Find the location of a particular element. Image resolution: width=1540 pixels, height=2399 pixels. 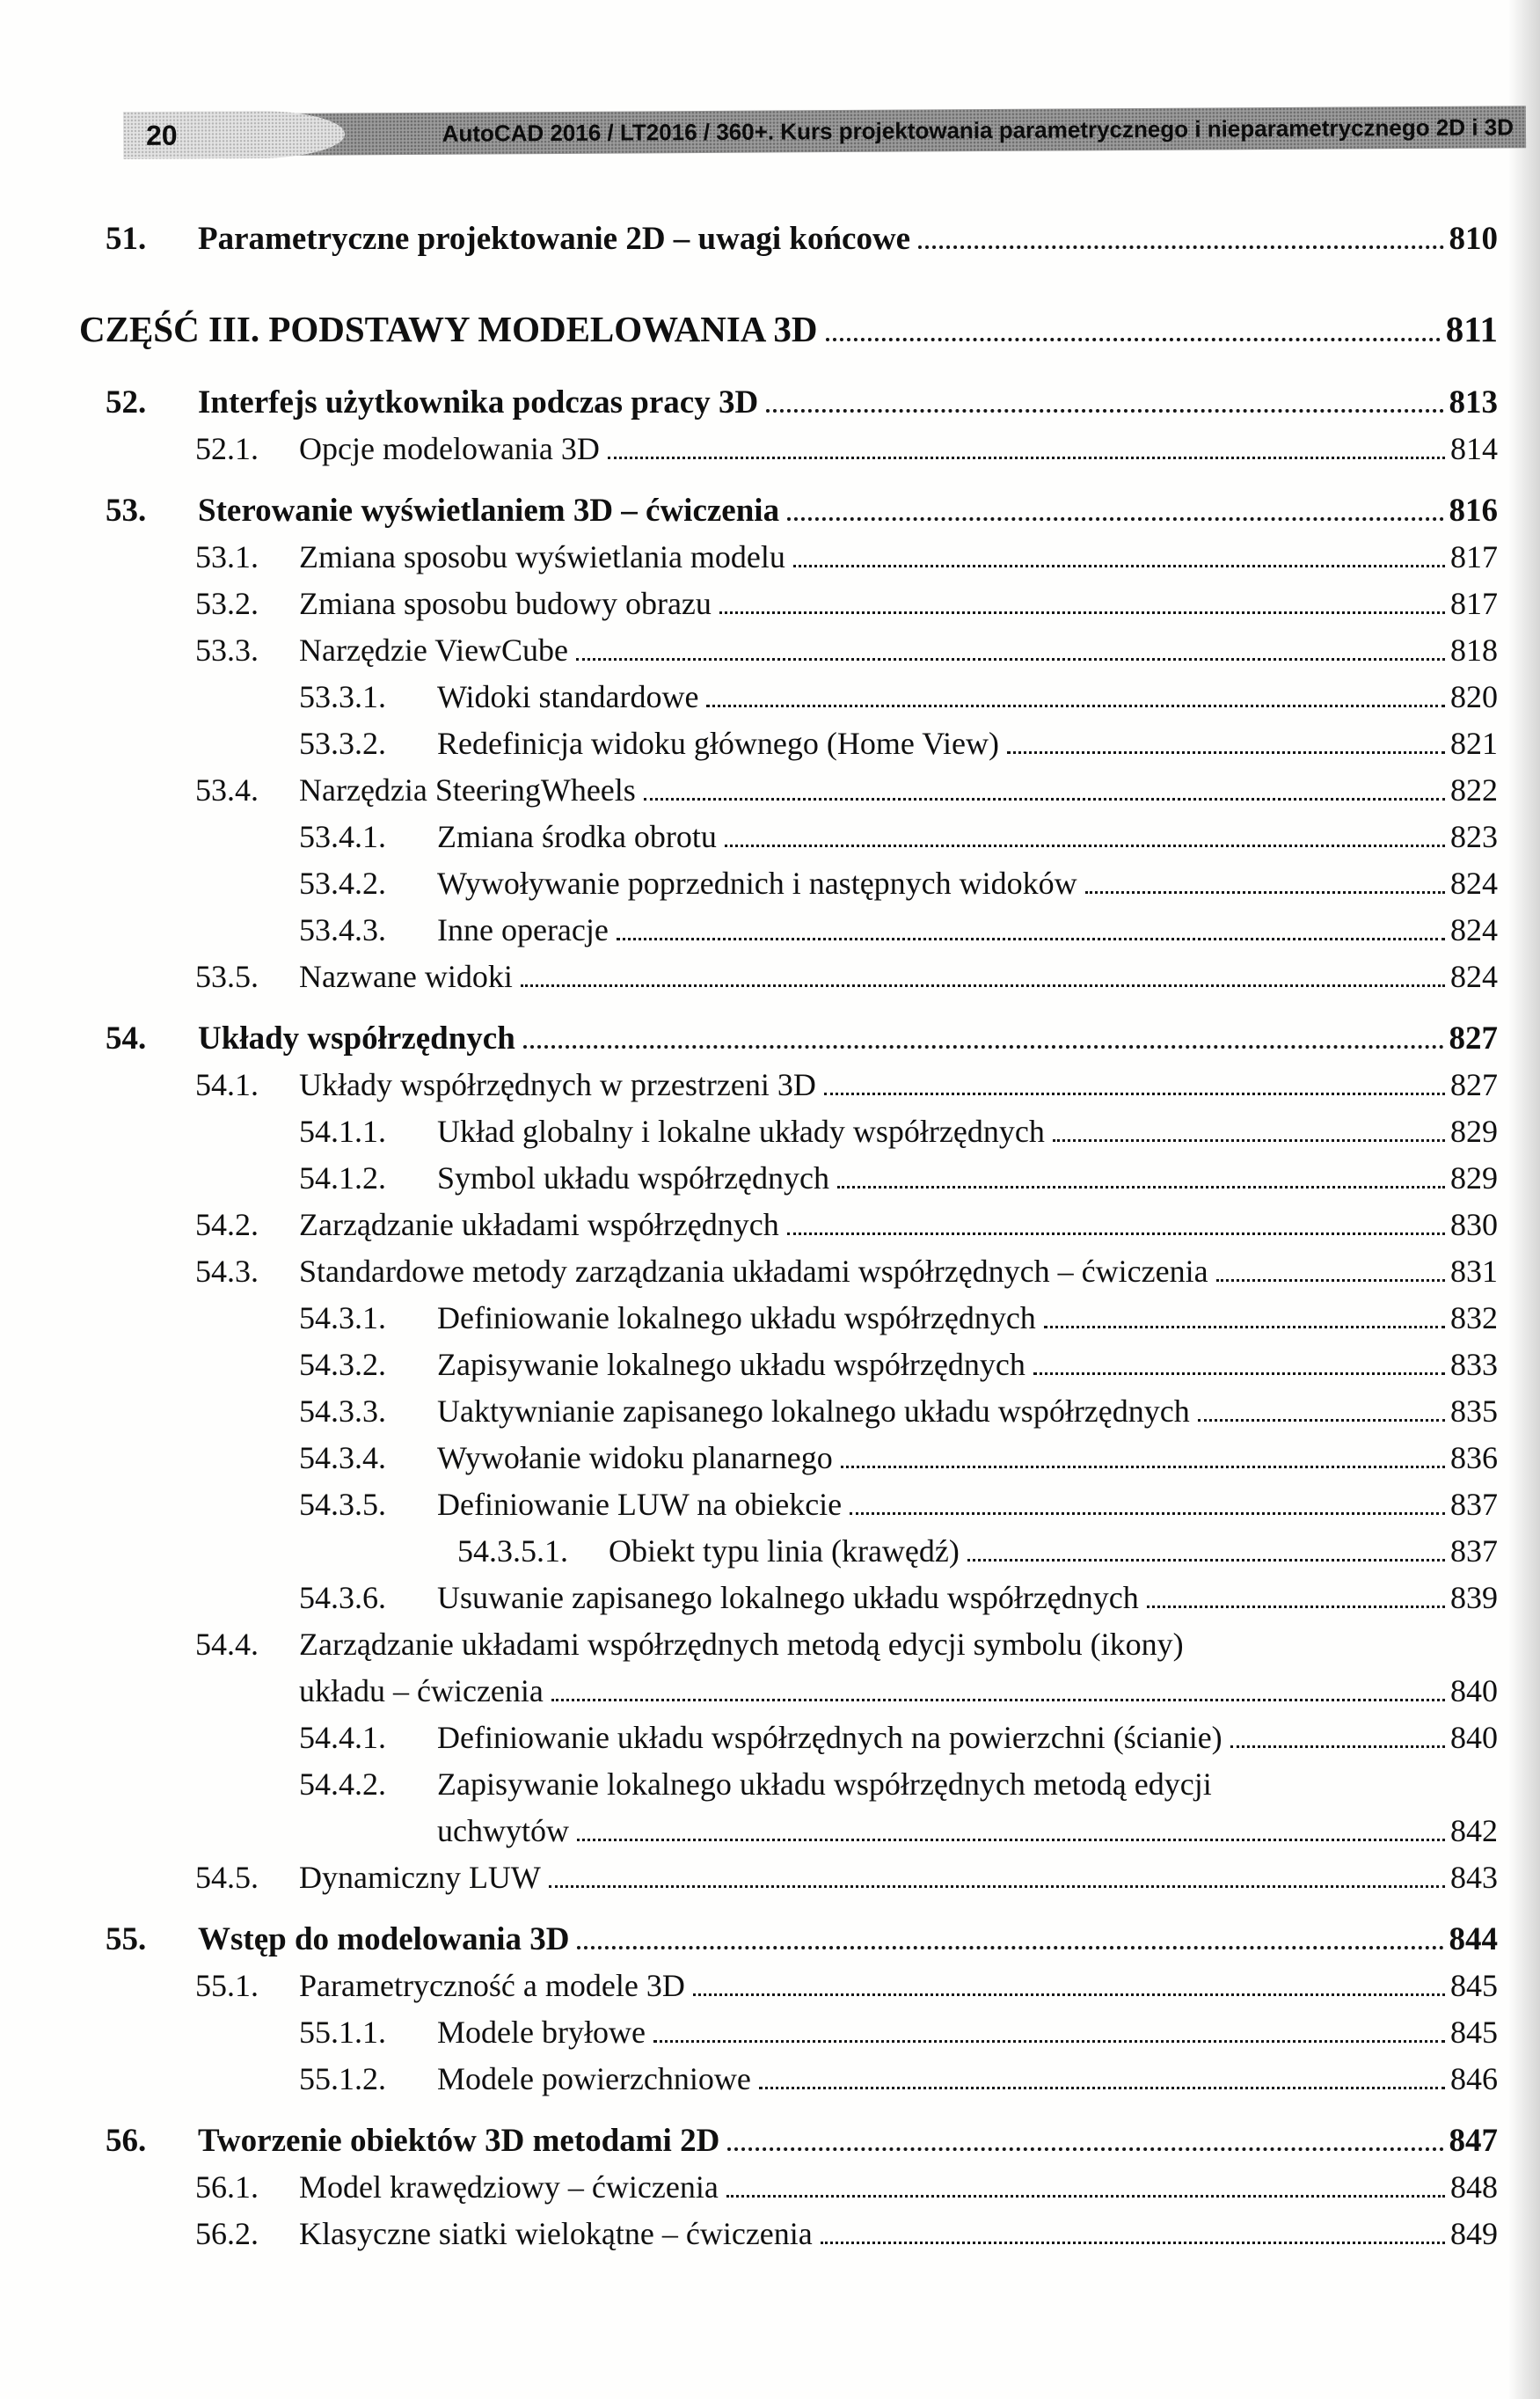

toc-entry-number: 54.3.4. is located at coordinates (342, 1457).